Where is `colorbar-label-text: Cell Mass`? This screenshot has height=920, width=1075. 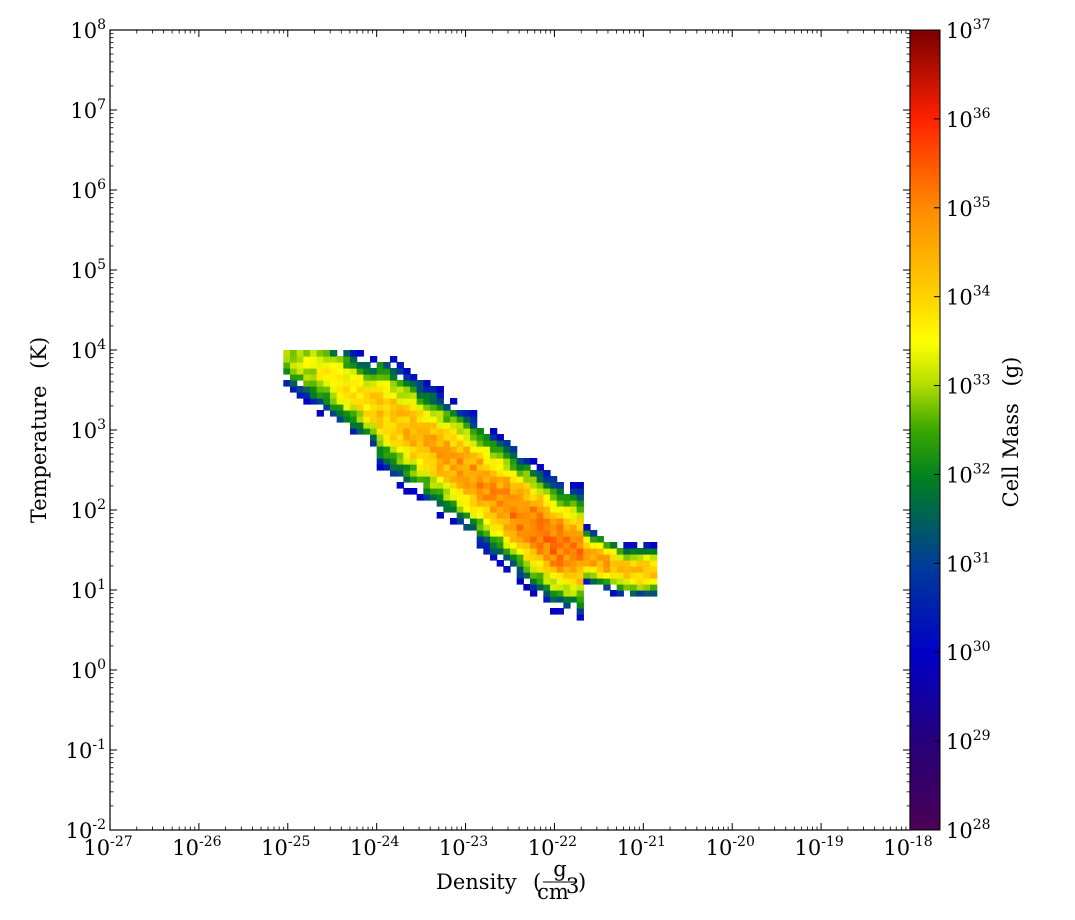
colorbar-label-text: Cell Mass is located at coordinates (1011, 455).